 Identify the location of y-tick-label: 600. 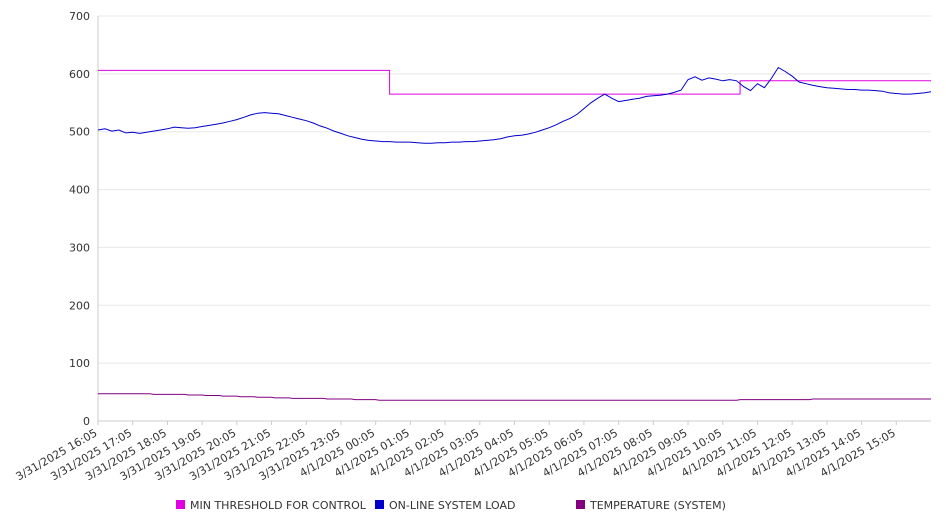
(79, 74).